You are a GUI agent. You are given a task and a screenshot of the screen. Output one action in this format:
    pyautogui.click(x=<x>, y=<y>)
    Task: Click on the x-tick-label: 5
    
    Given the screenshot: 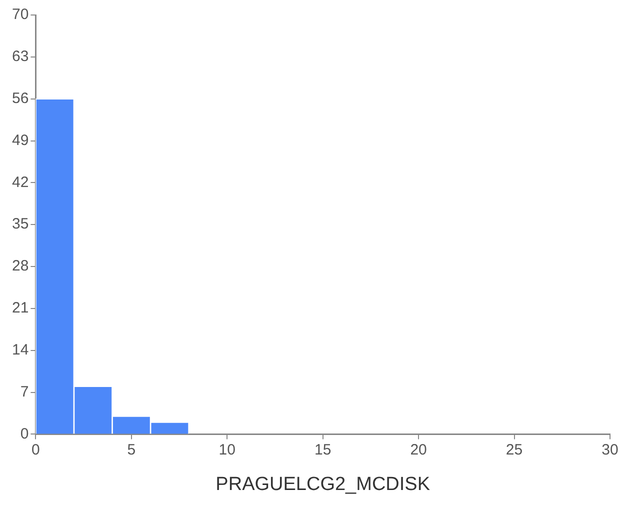 What is the action you would take?
    pyautogui.click(x=131, y=449)
    